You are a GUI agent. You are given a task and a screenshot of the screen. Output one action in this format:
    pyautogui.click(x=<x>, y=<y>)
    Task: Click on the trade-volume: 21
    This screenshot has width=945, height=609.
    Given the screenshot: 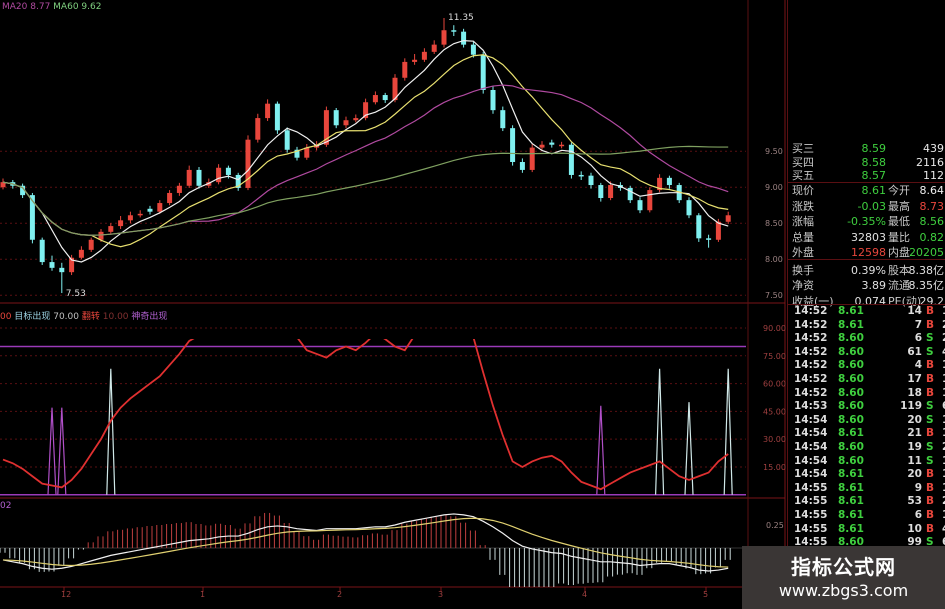 What is the action you would take?
    pyautogui.click(x=914, y=433)
    